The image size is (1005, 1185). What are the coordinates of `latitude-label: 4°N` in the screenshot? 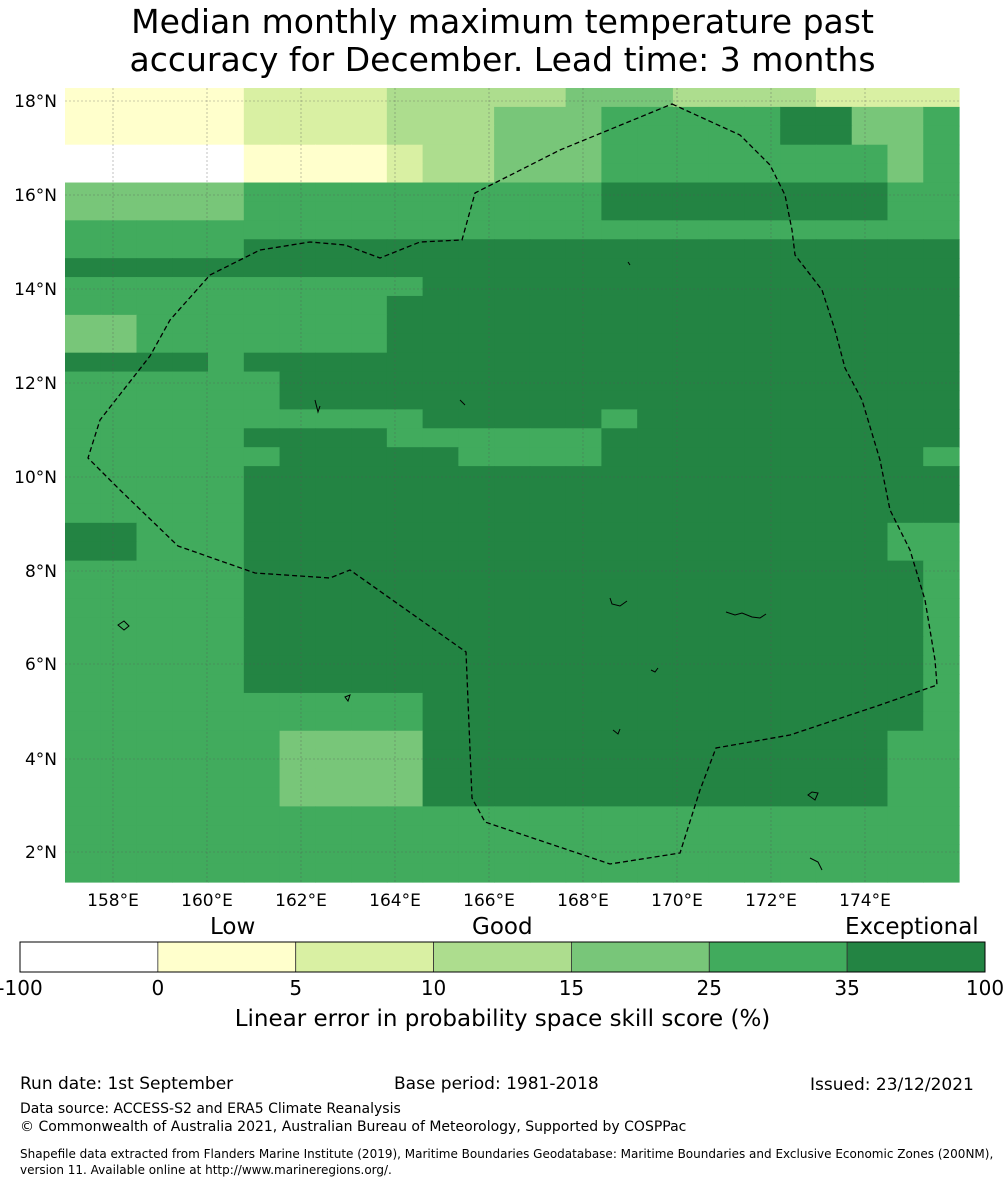 It's located at (41, 760).